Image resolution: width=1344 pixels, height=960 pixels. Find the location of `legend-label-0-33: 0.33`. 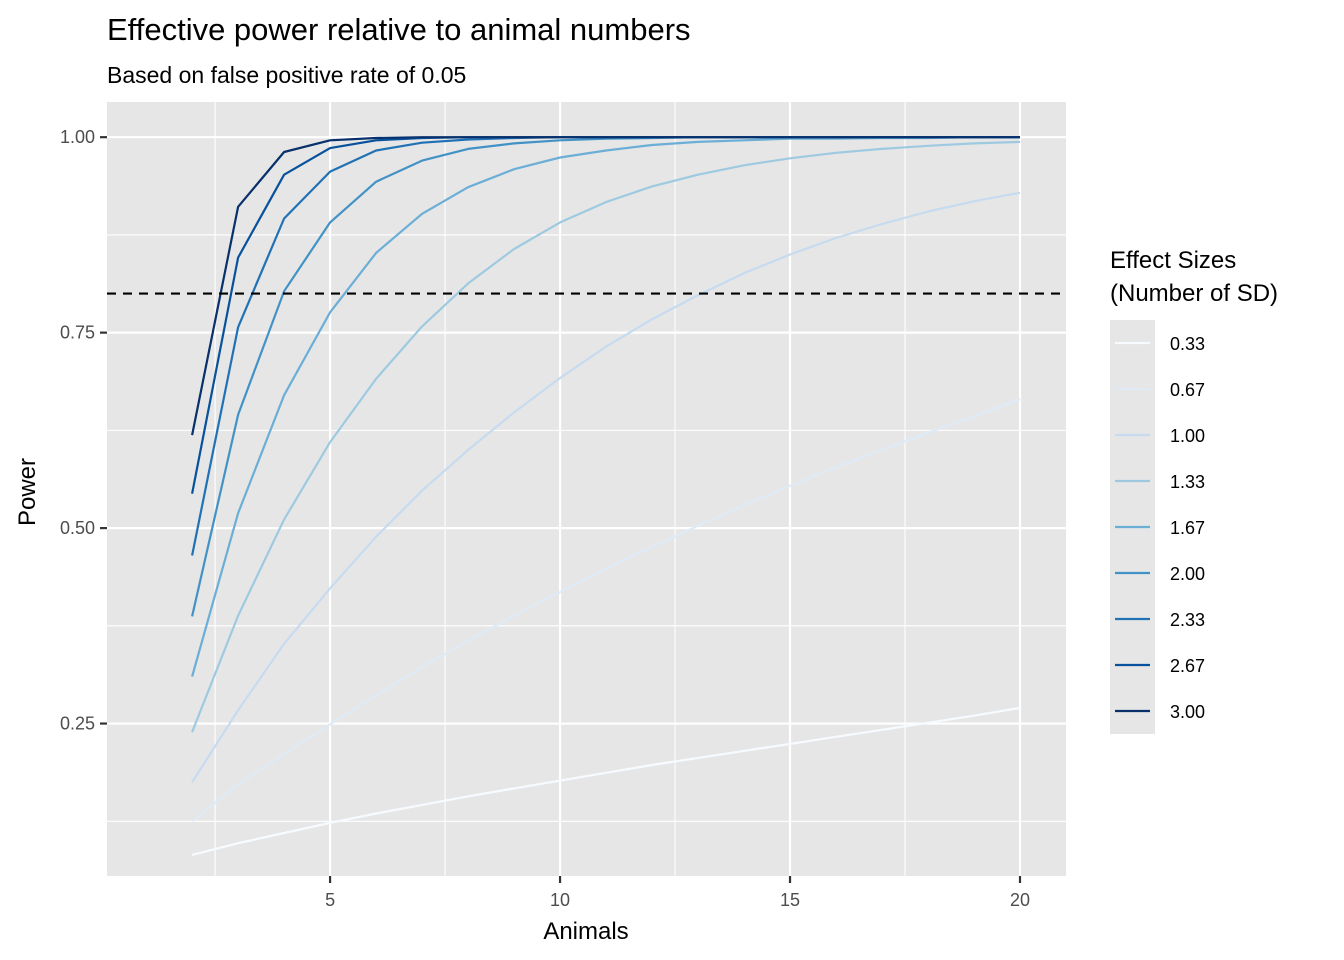

legend-label-0-33: 0.33 is located at coordinates (1187, 344).